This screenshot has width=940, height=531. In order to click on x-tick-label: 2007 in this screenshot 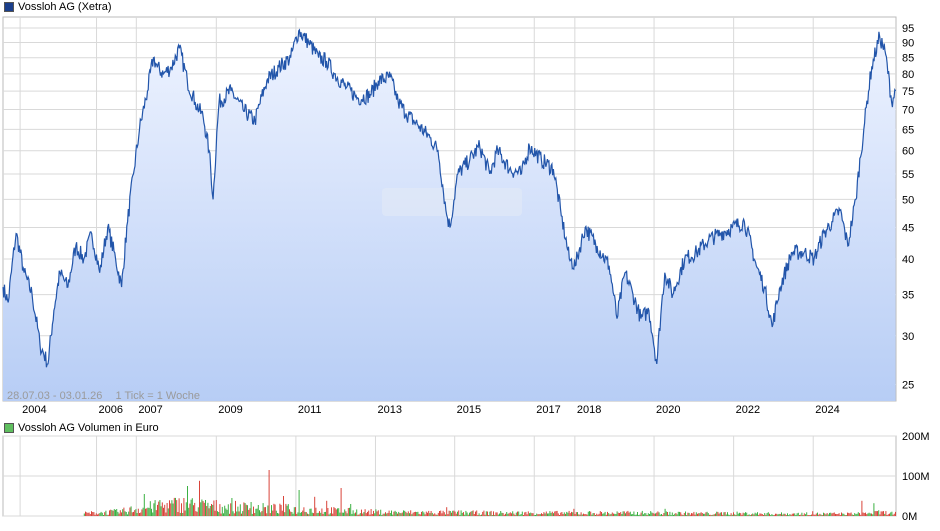, I will do `click(150, 410)`.